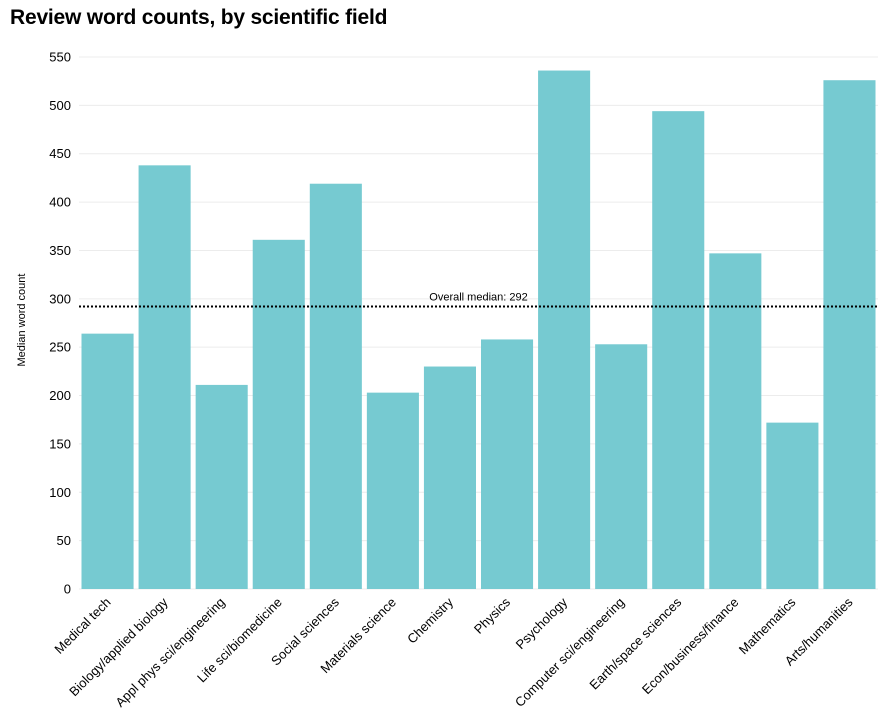 This screenshot has height=720, width=891. Describe the element at coordinates (492, 615) in the screenshot. I see `x-tick-label: Physics` at that location.